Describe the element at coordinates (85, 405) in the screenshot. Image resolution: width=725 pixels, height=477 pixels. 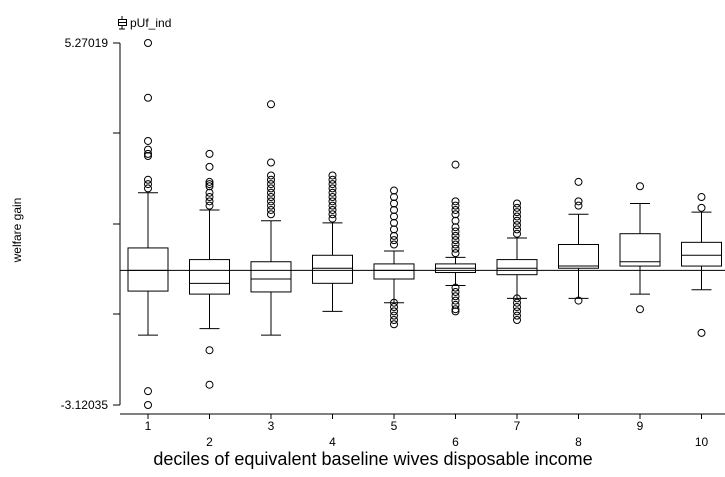
I see `y-tick-label-min: -3.12035` at that location.